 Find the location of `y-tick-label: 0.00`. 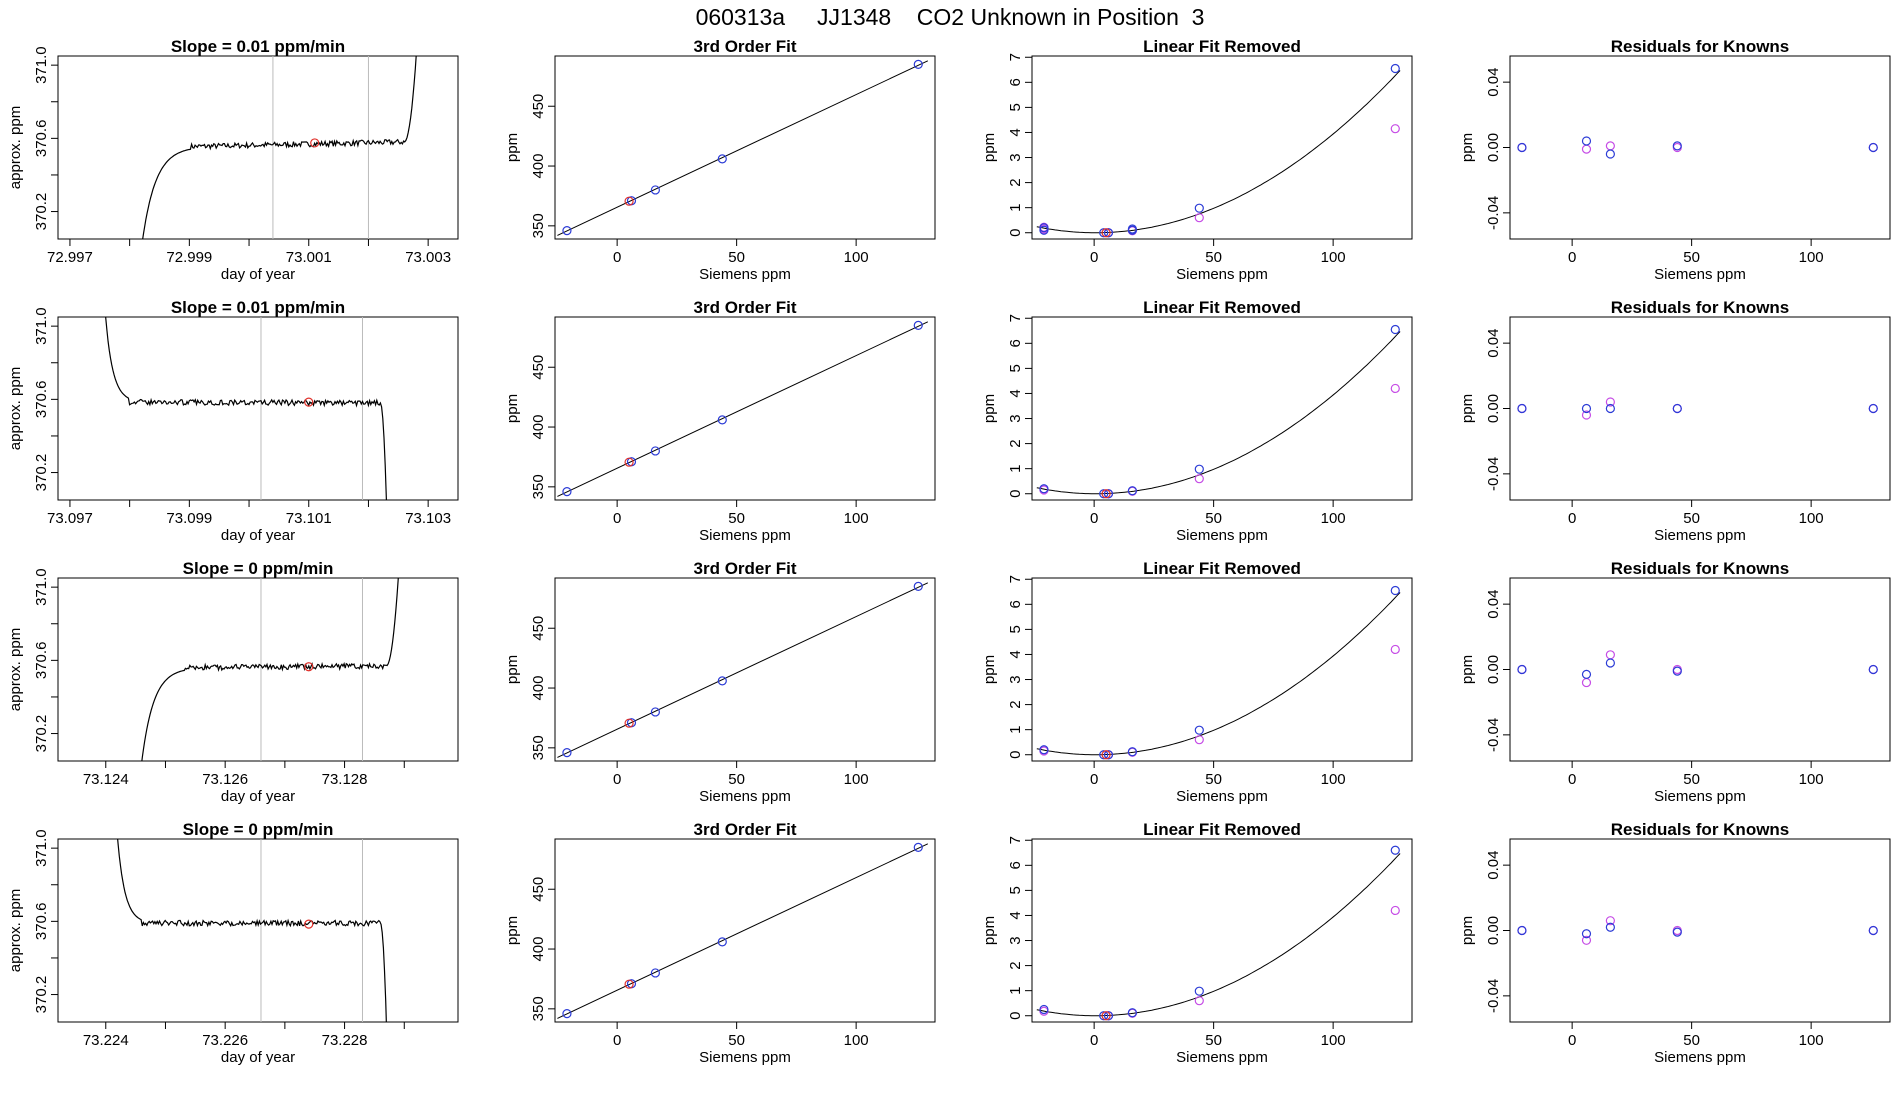

y-tick-label: 0.00 is located at coordinates (1493, 408).